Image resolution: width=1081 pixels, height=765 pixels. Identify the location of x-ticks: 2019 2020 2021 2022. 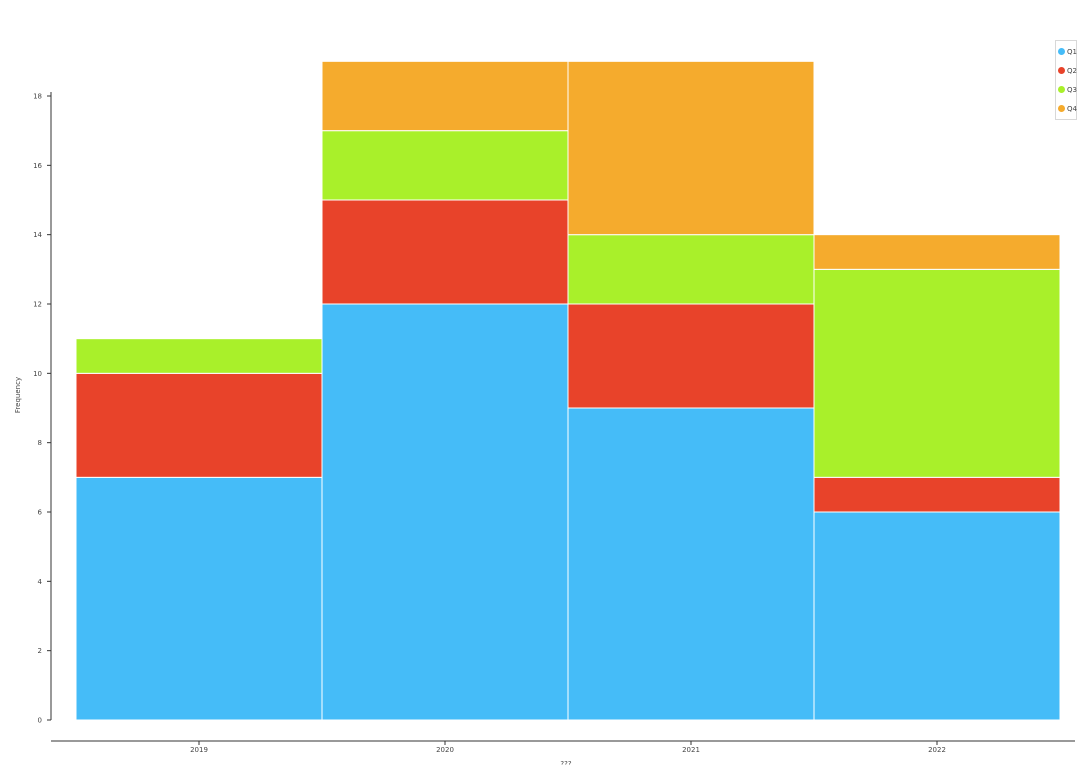
(568, 747).